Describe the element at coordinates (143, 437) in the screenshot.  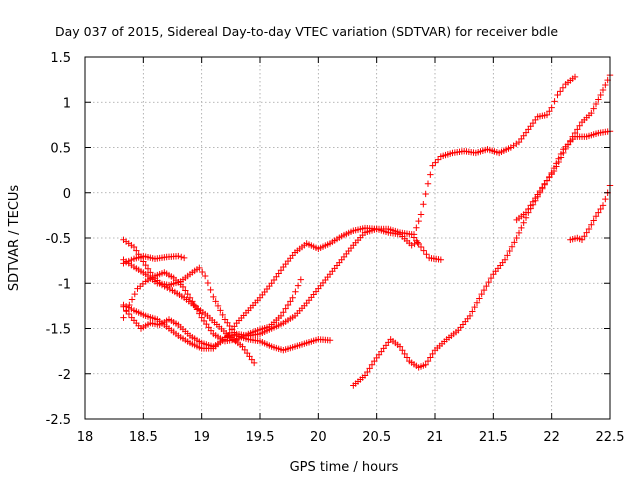
I see `x-tick-label: 18.5` at that location.